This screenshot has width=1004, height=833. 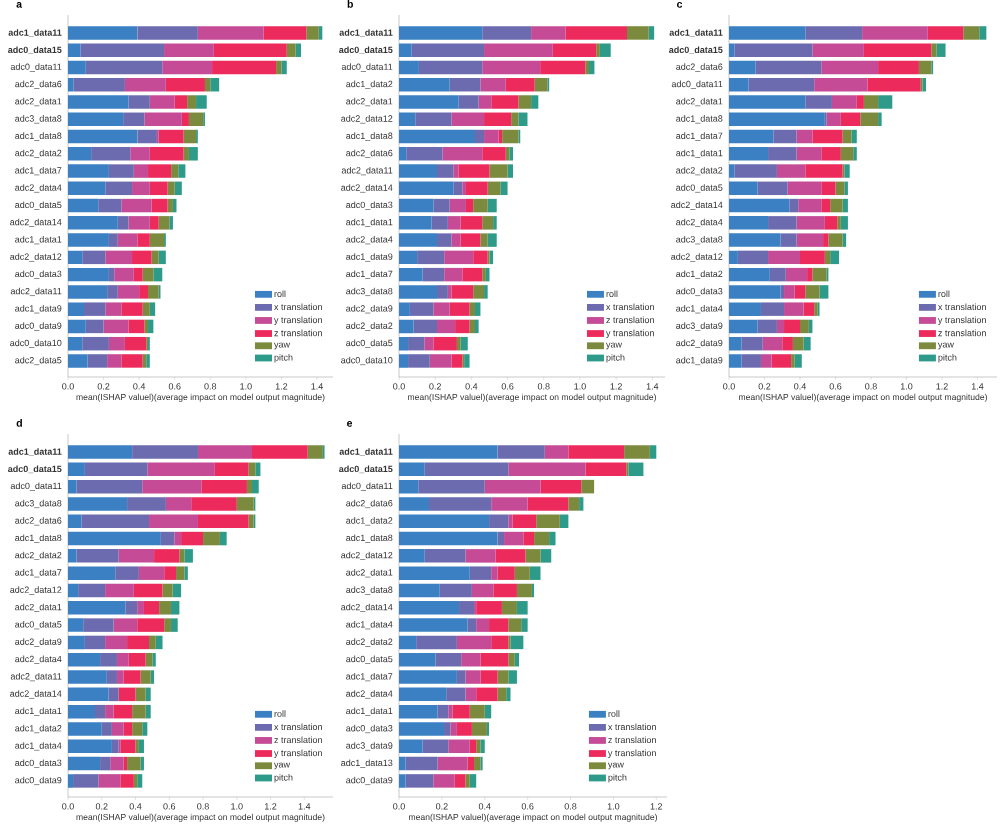 I want to click on legend-label: y translation, so click(x=629, y=333).